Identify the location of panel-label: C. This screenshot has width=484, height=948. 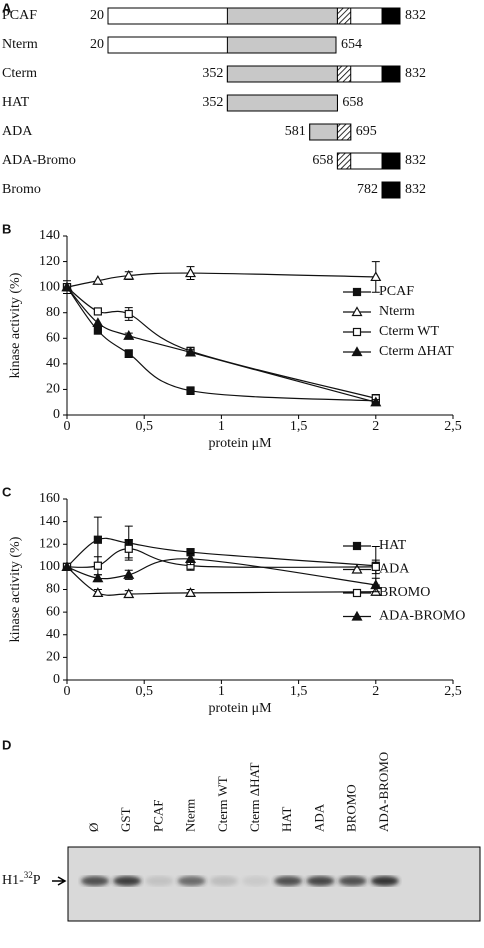
(7, 491).